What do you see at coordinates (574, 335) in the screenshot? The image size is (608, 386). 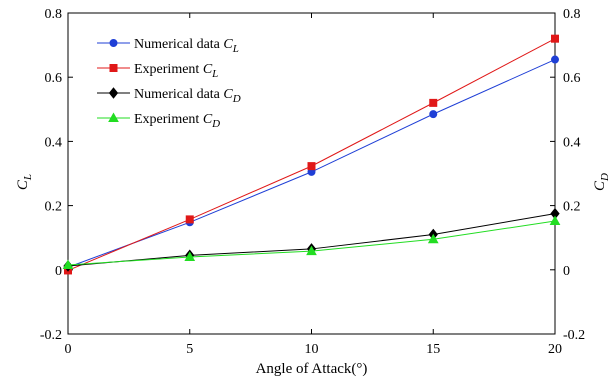 I see `y-tick-label-right: -0.2` at bounding box center [574, 335].